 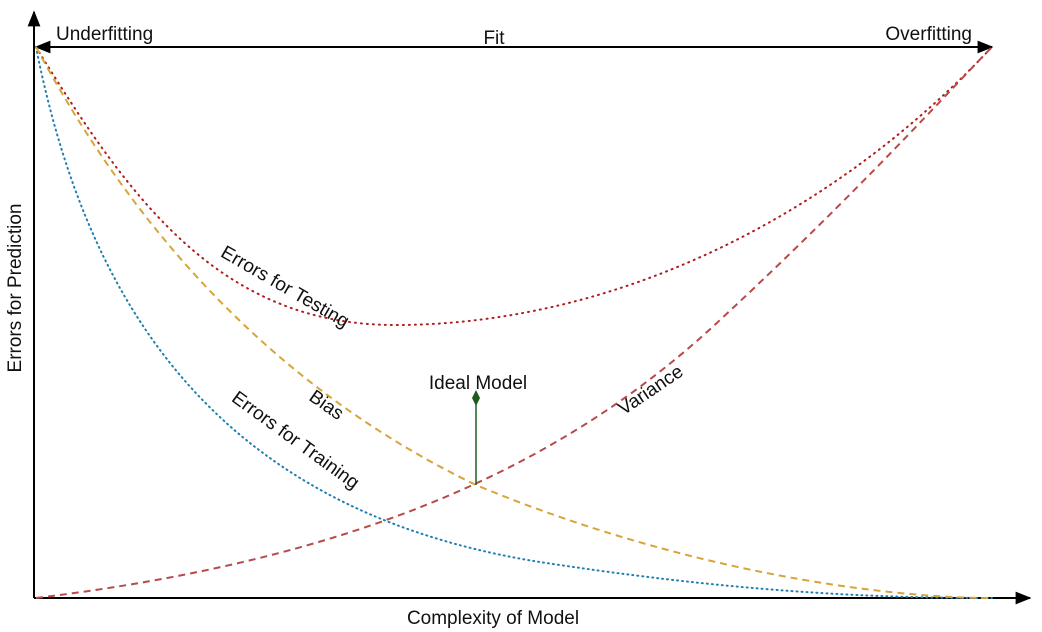 What do you see at coordinates (651, 390) in the screenshot?
I see `variance-label: Variance` at bounding box center [651, 390].